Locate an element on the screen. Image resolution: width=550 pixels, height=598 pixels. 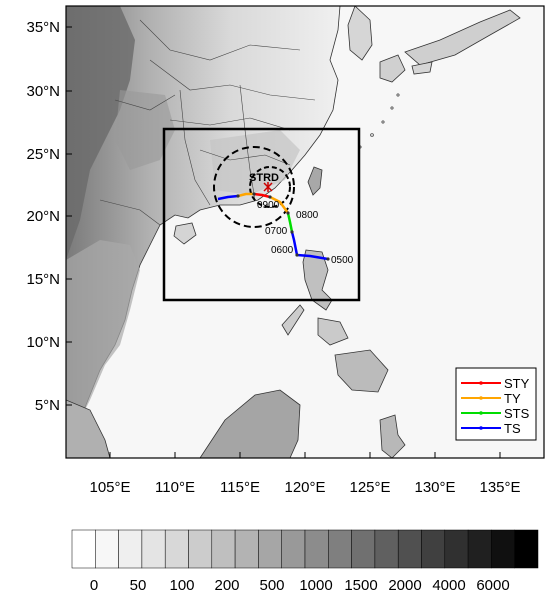
time-label: 0500 is located at coordinates (342, 260).